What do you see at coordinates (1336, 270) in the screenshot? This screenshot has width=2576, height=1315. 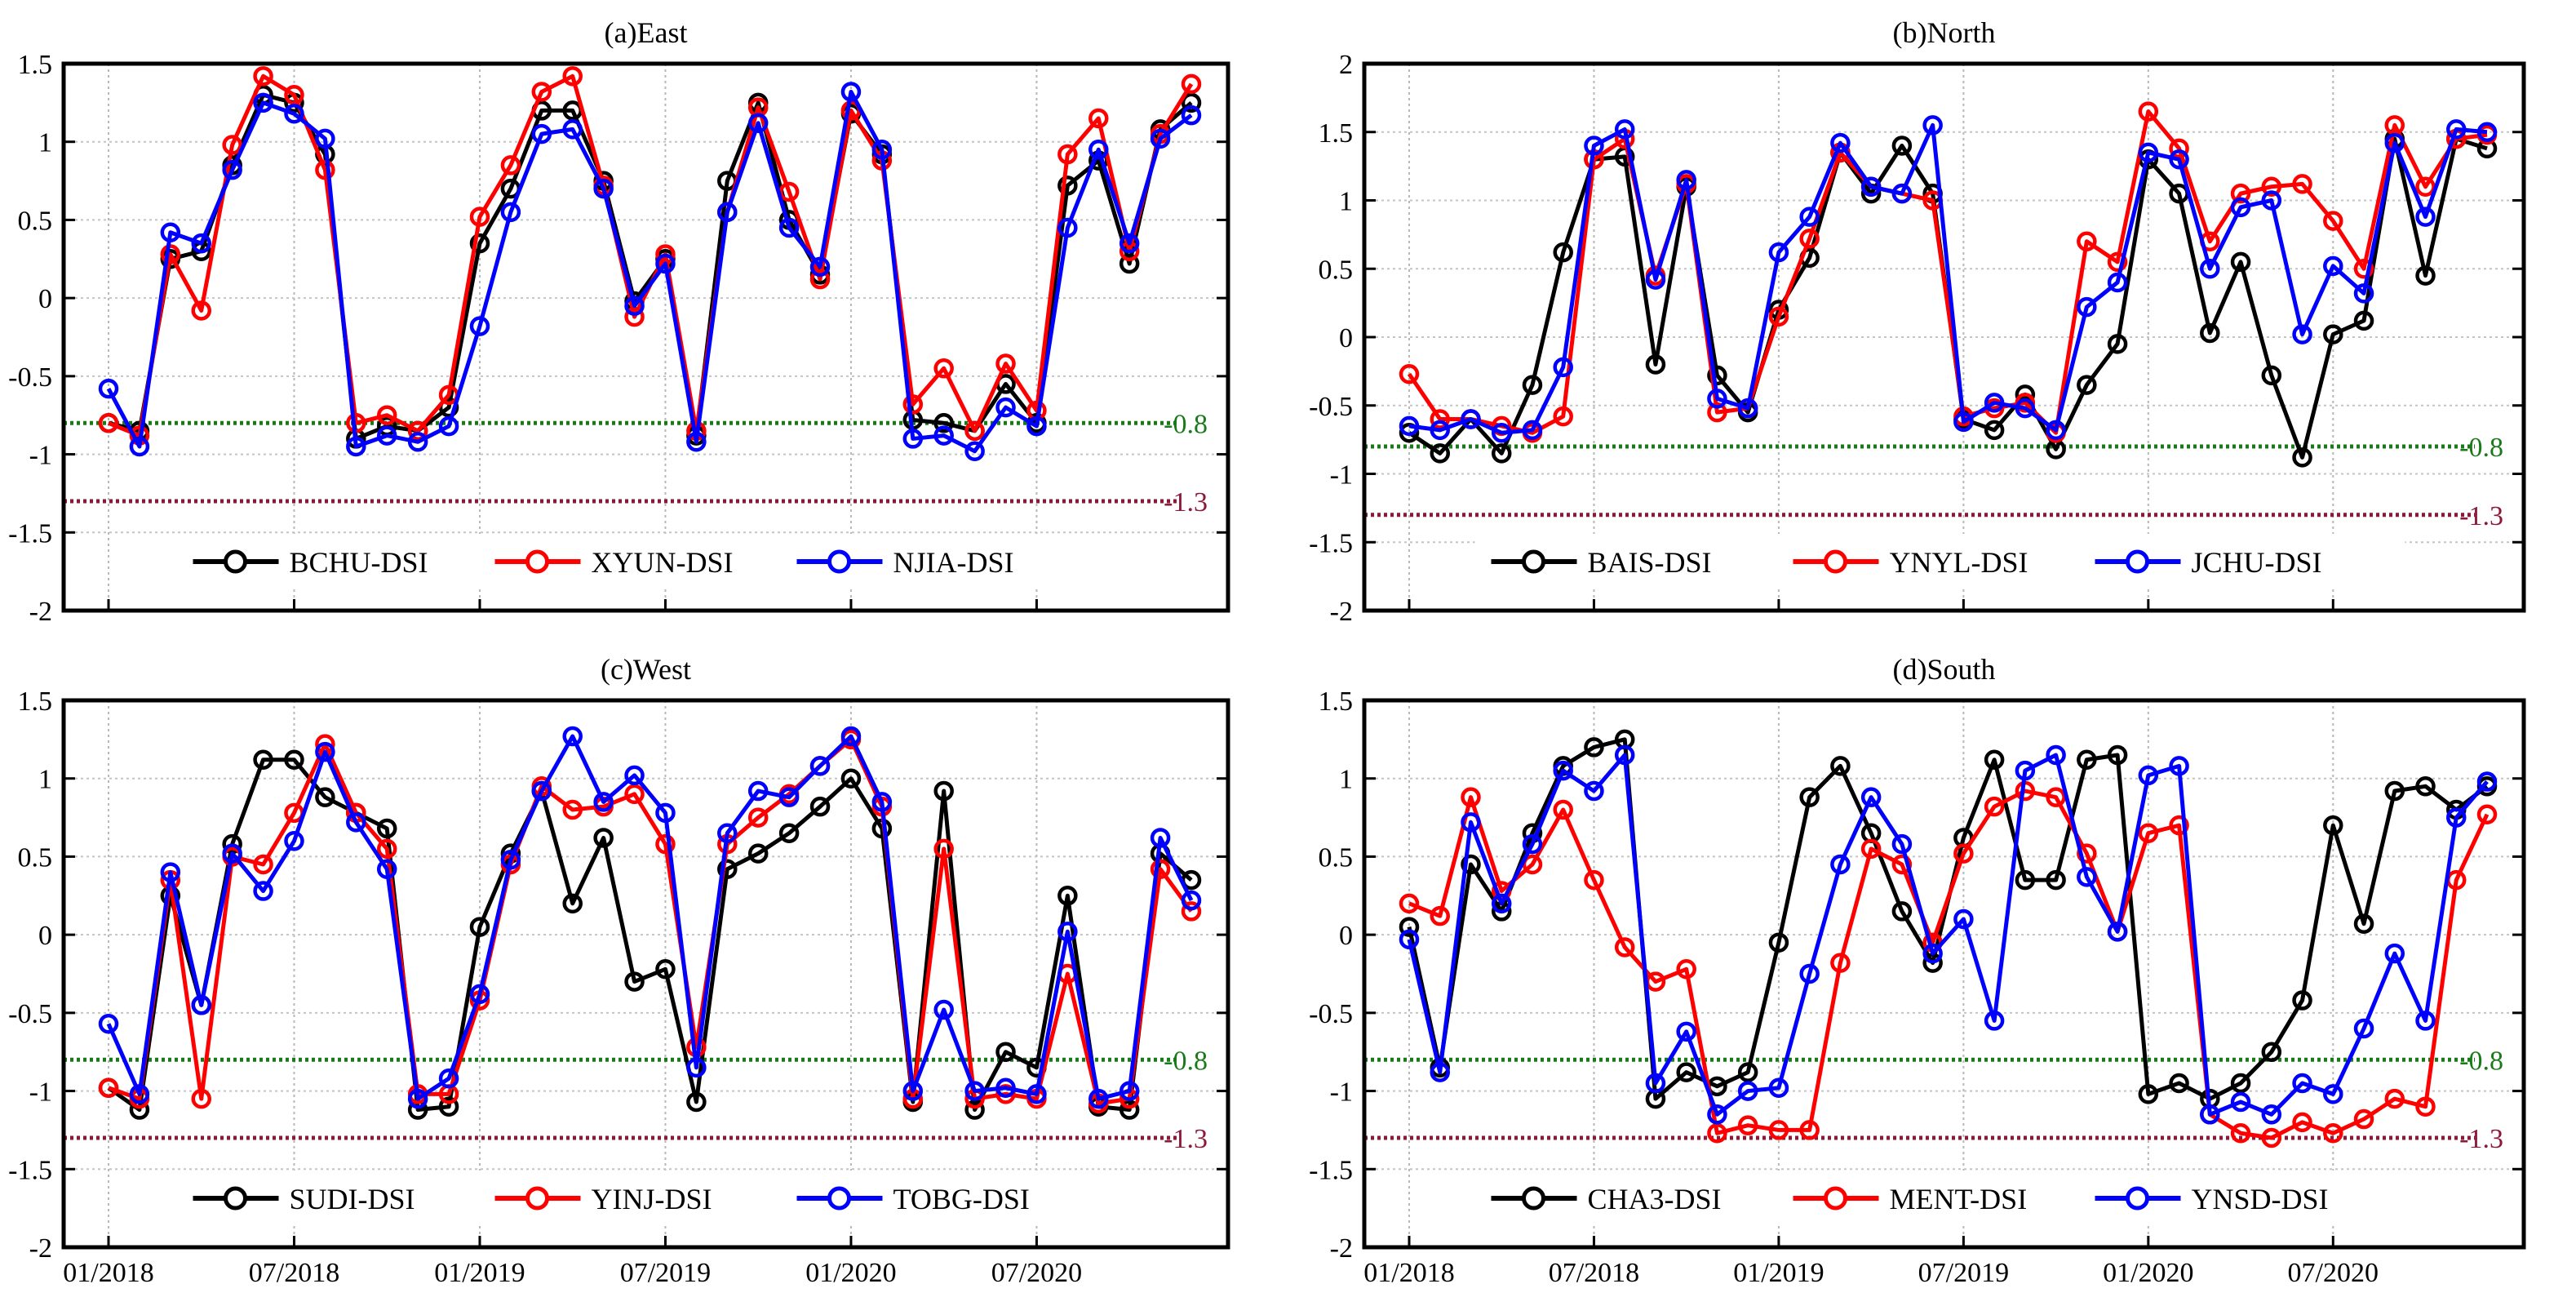 I see `y-tick-label: 0.5` at bounding box center [1336, 270].